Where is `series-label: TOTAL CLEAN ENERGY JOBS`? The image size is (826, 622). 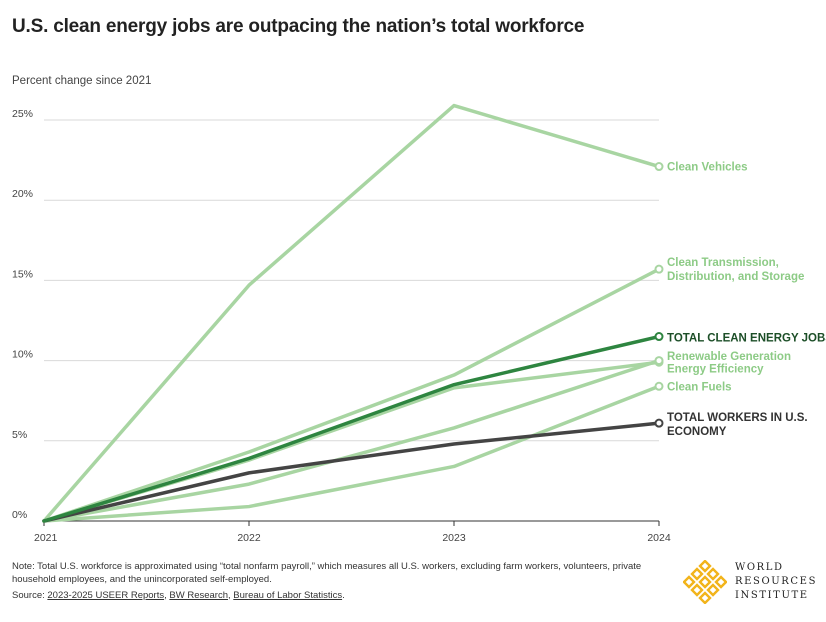
series-label: TOTAL CLEAN ENERGY JOBS is located at coordinates (746, 339).